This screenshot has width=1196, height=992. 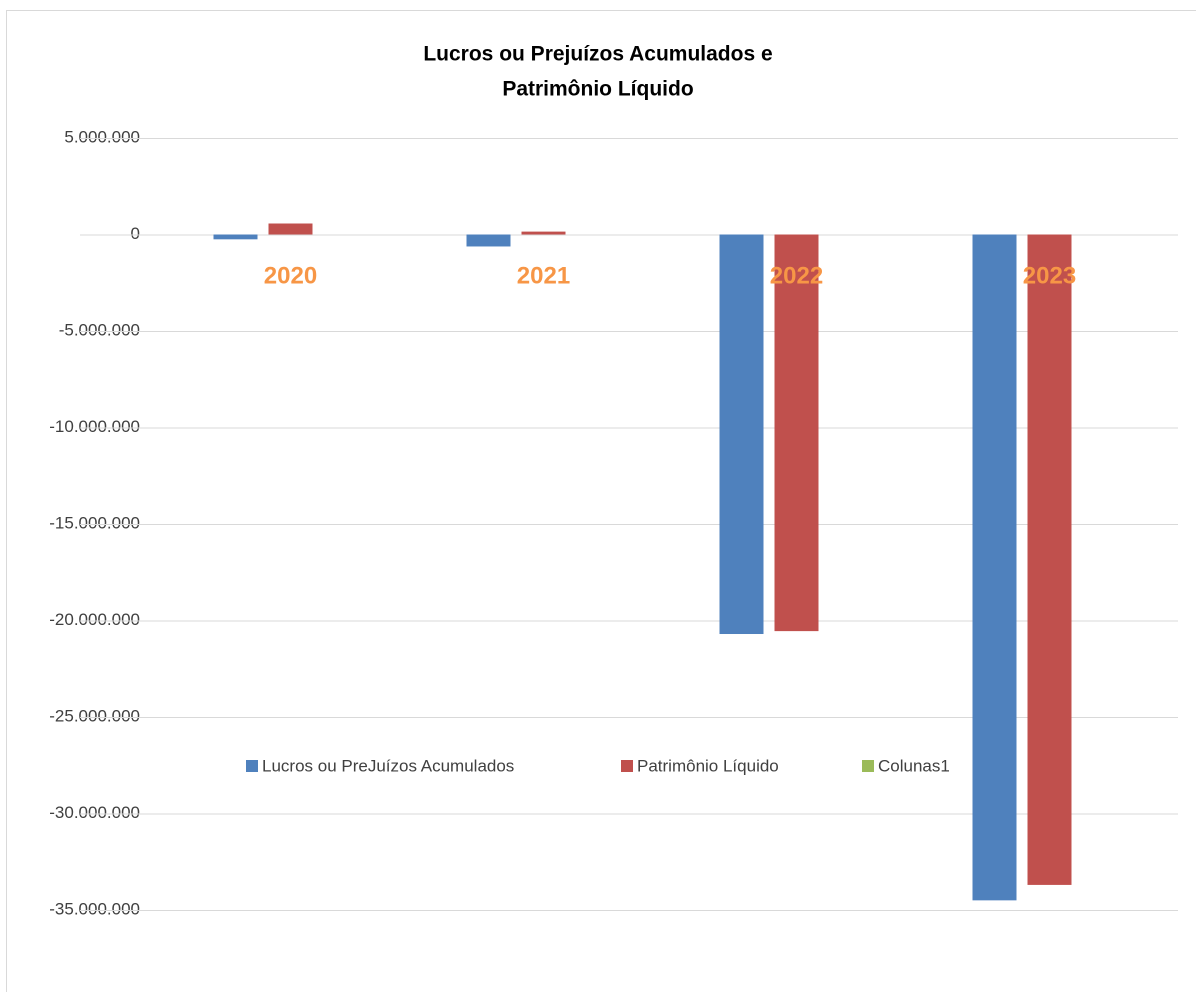 What do you see at coordinates (99, 329) in the screenshot?
I see `y-tick-label: -5.000.000` at bounding box center [99, 329].